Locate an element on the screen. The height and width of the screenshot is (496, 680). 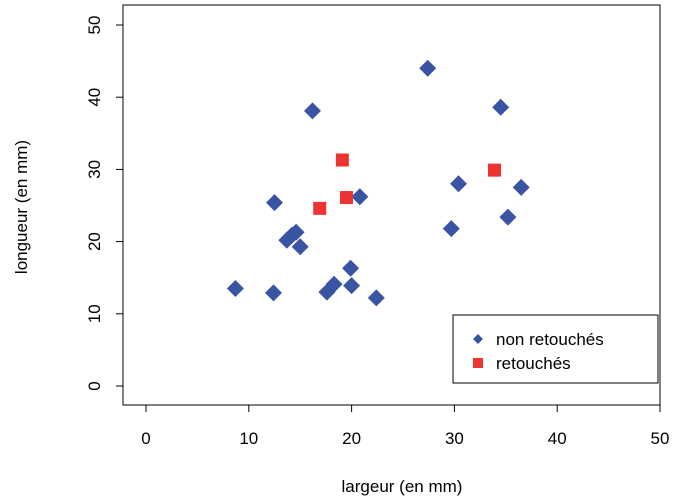
x-tick-label: 10 is located at coordinates (248, 438).